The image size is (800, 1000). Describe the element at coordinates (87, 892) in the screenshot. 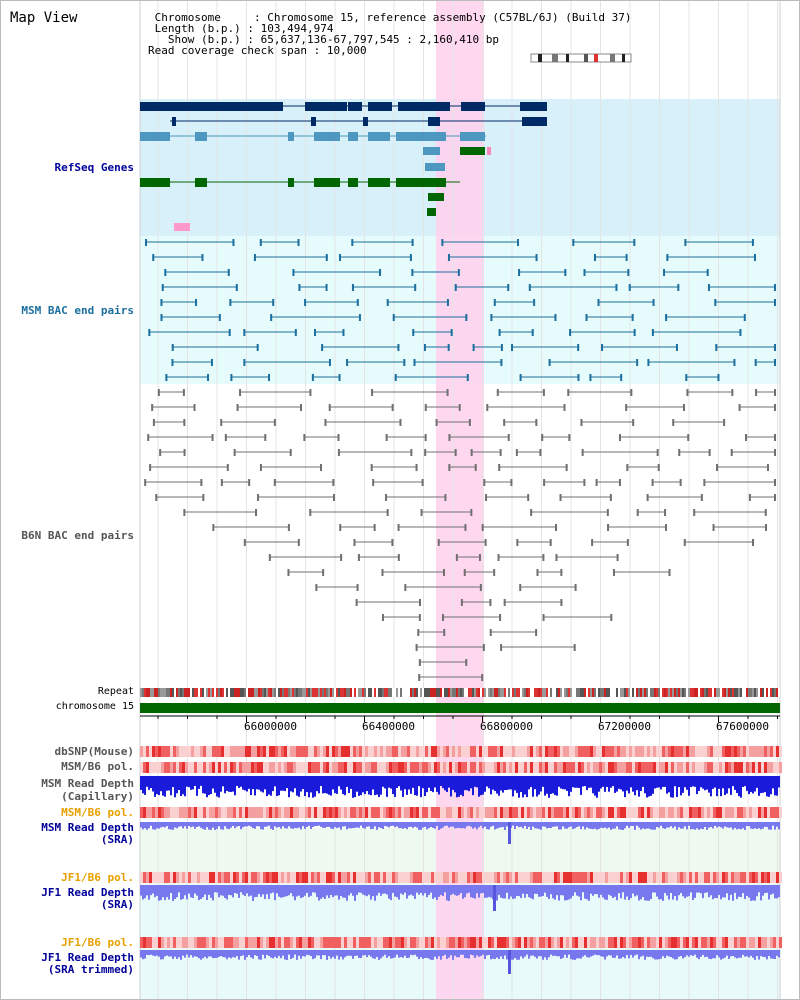

I see `track-label-jf1-depth-sra: JF1 Read Depth` at that location.